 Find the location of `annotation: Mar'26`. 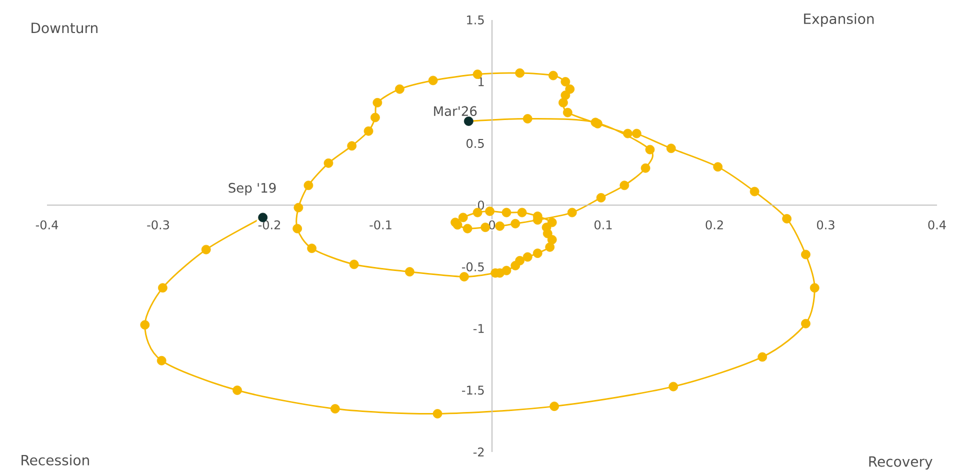

annotation: Mar'26 is located at coordinates (455, 111).